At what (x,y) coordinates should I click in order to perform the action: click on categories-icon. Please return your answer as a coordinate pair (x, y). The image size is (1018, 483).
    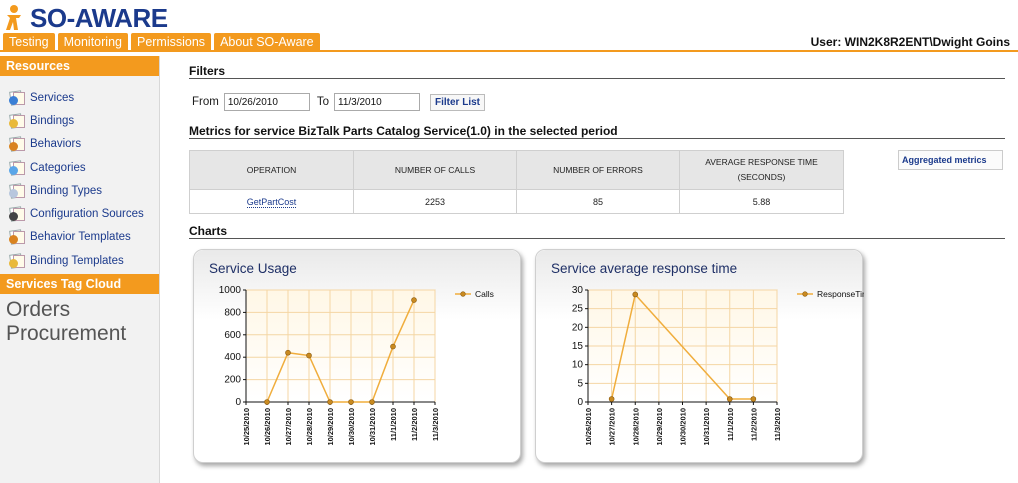
    Looking at the image, I should click on (18, 167).